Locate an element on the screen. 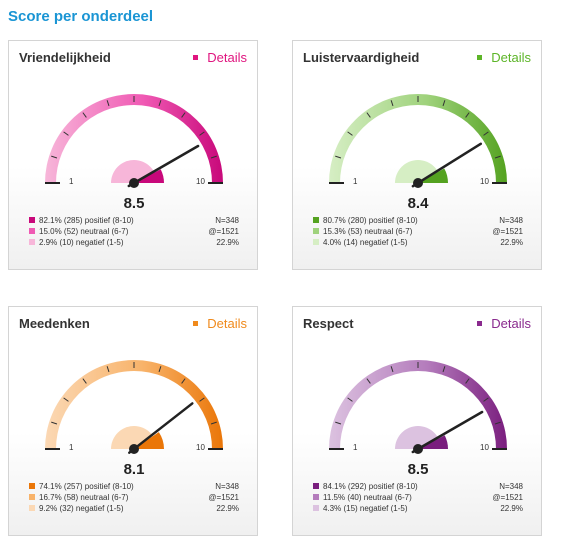 This screenshot has height=560, width=562. legend-row-positive: 84.1% (292) positief (8-10) N=348 is located at coordinates (418, 486).